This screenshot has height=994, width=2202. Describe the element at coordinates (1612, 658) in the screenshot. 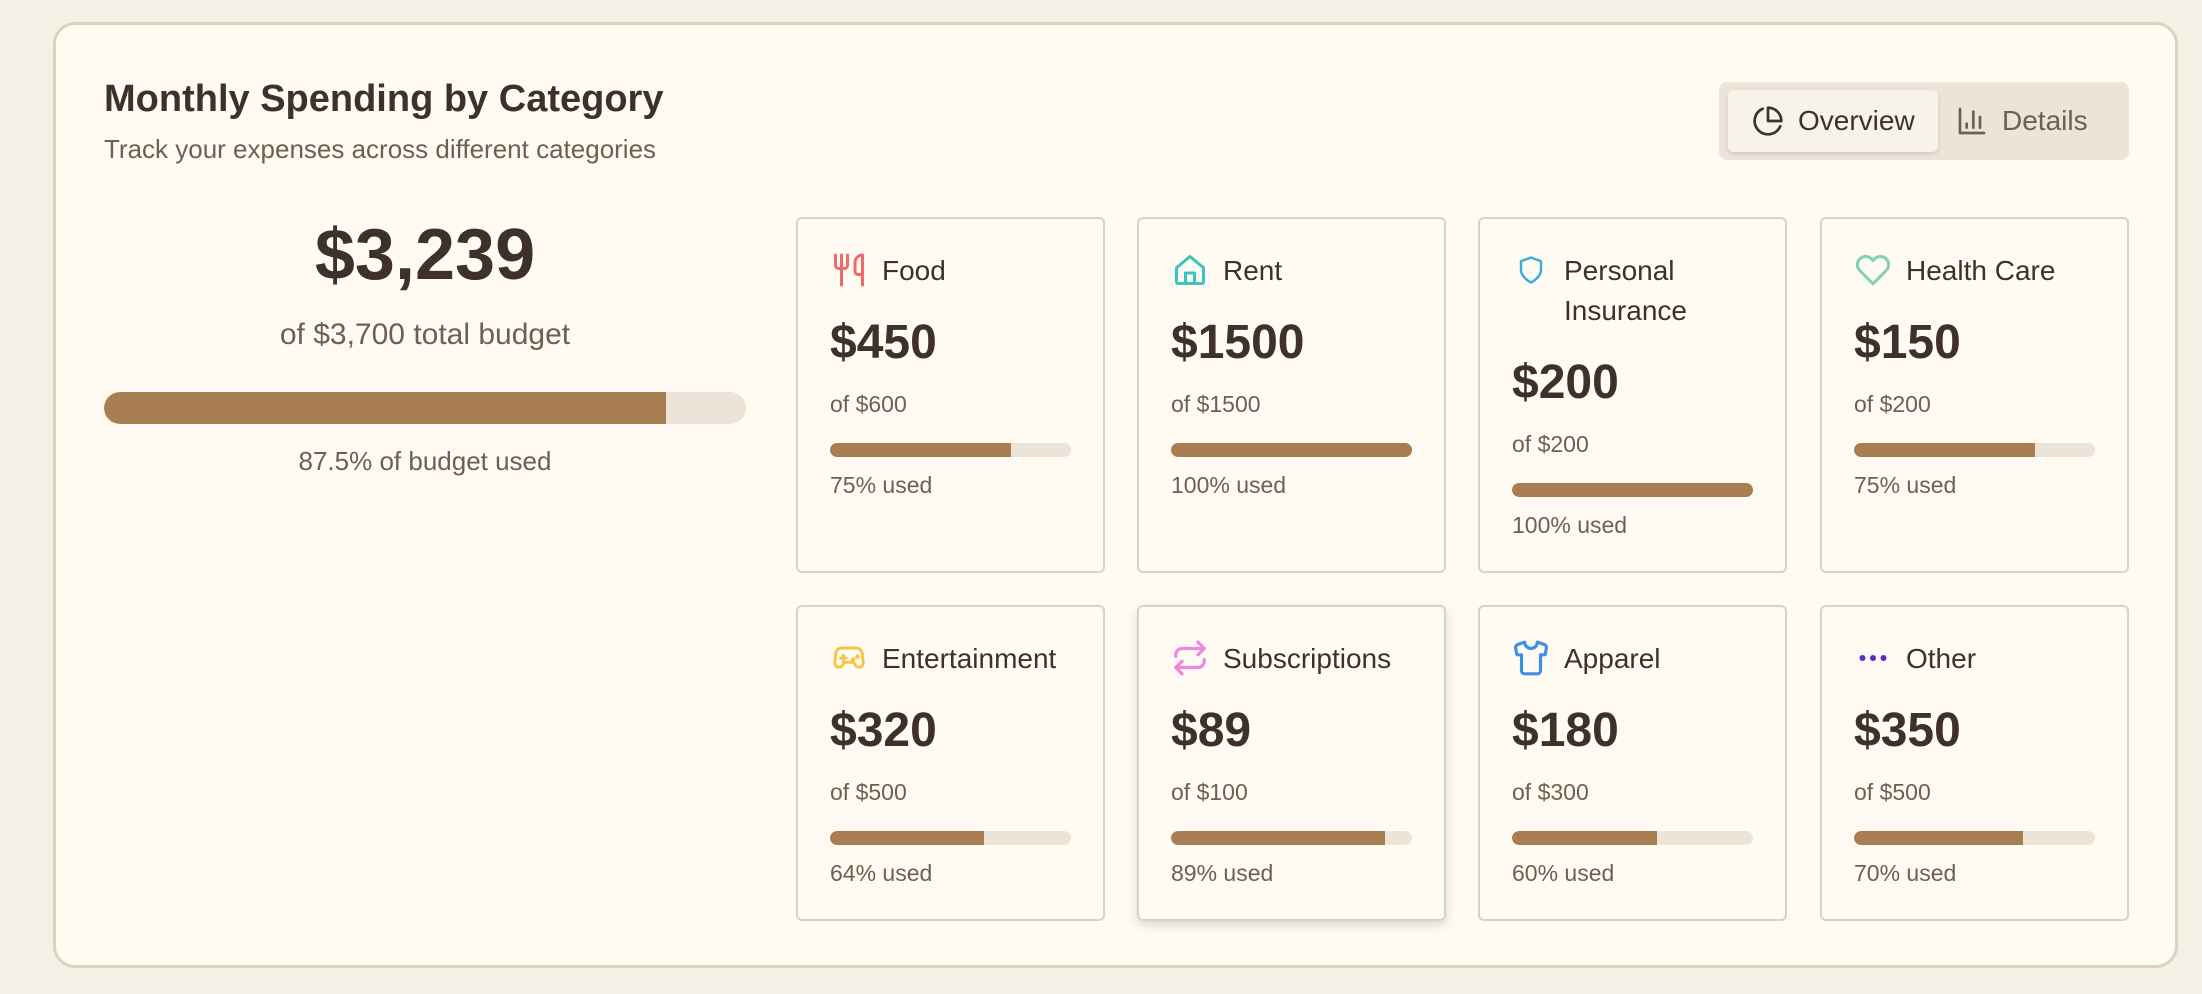

I see `category-name: Apparel` at that location.